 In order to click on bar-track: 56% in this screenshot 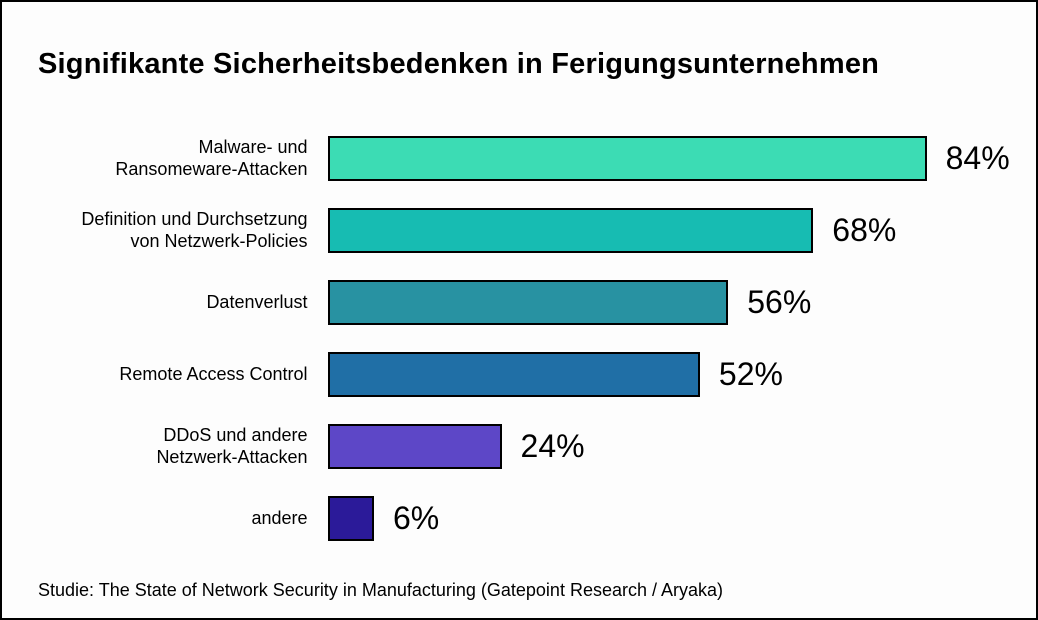, I will do `click(682, 302)`.